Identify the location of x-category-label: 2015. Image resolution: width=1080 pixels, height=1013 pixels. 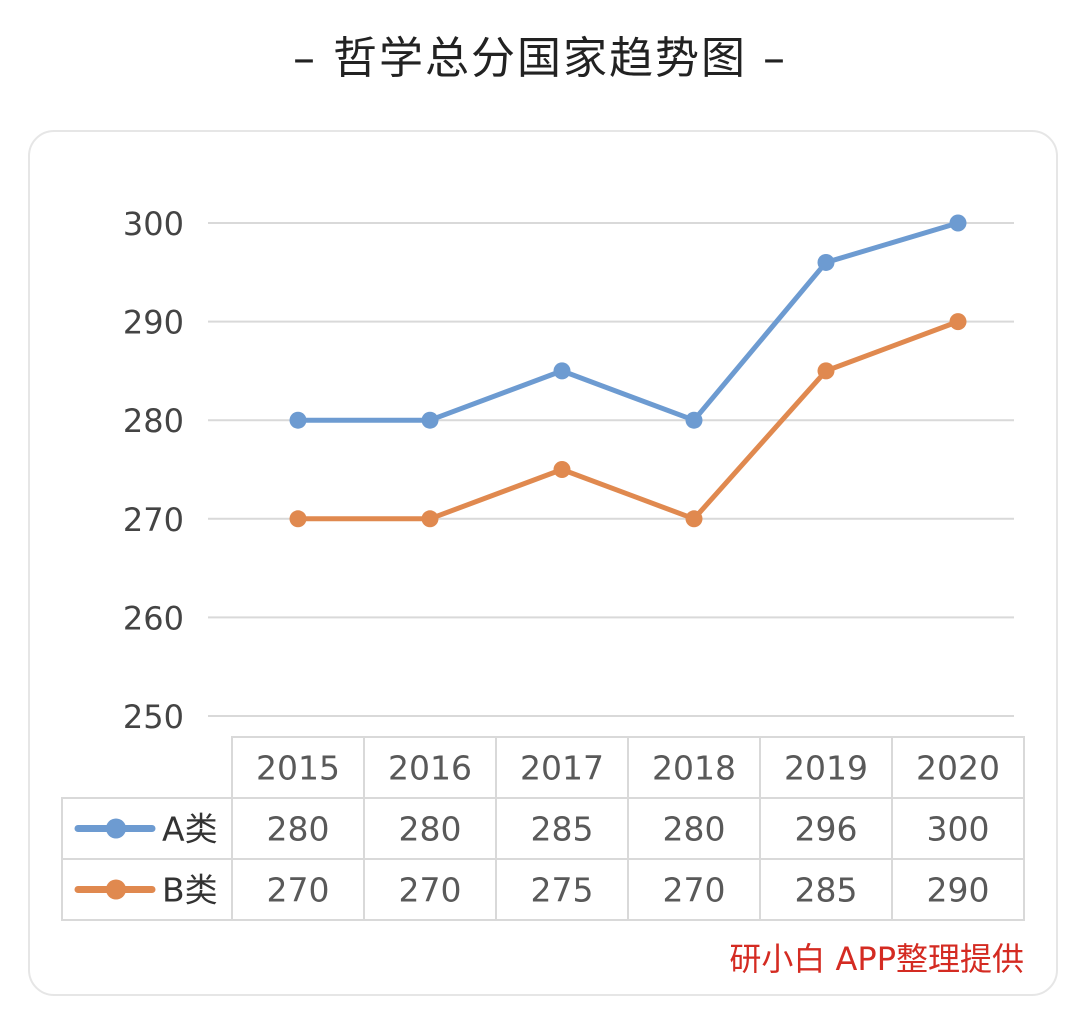
(298, 768).